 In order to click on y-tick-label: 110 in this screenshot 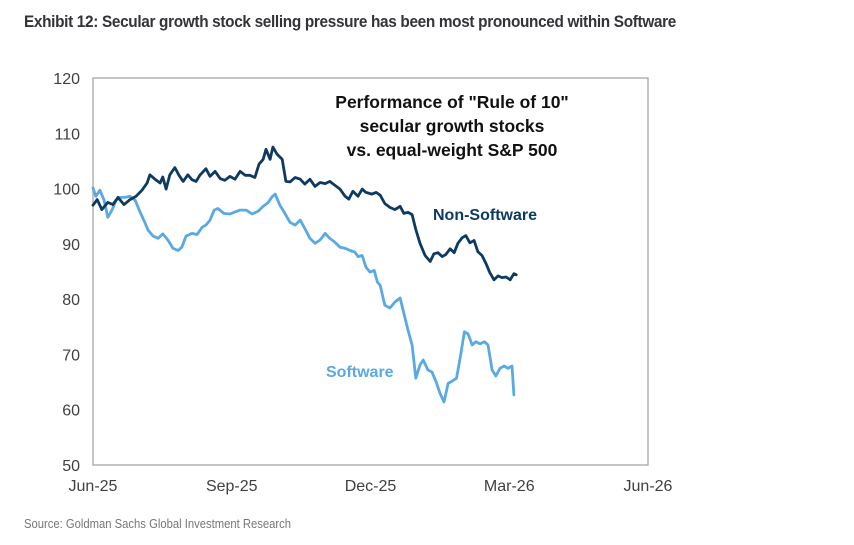, I will do `click(67, 134)`.